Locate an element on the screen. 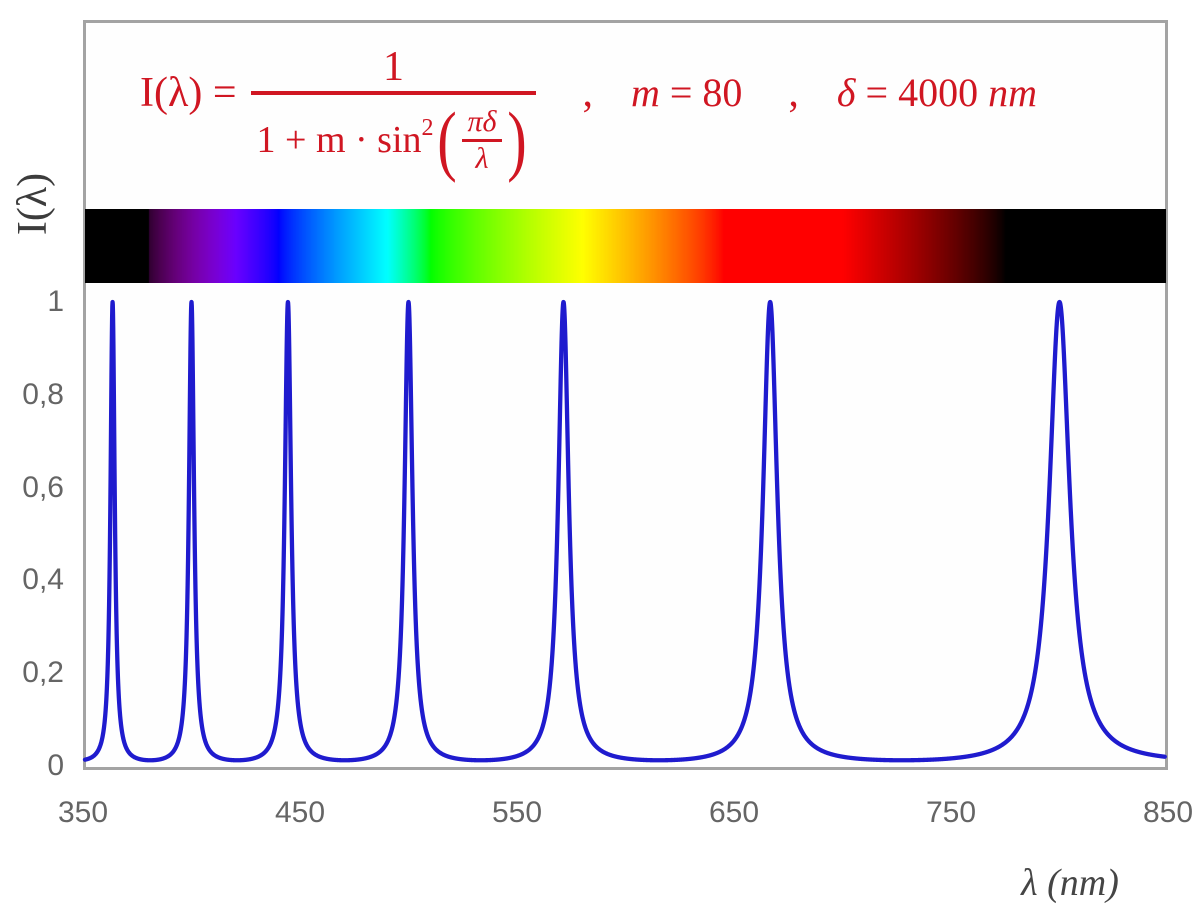  y-tick-label: 0,4 is located at coordinates (43, 580).